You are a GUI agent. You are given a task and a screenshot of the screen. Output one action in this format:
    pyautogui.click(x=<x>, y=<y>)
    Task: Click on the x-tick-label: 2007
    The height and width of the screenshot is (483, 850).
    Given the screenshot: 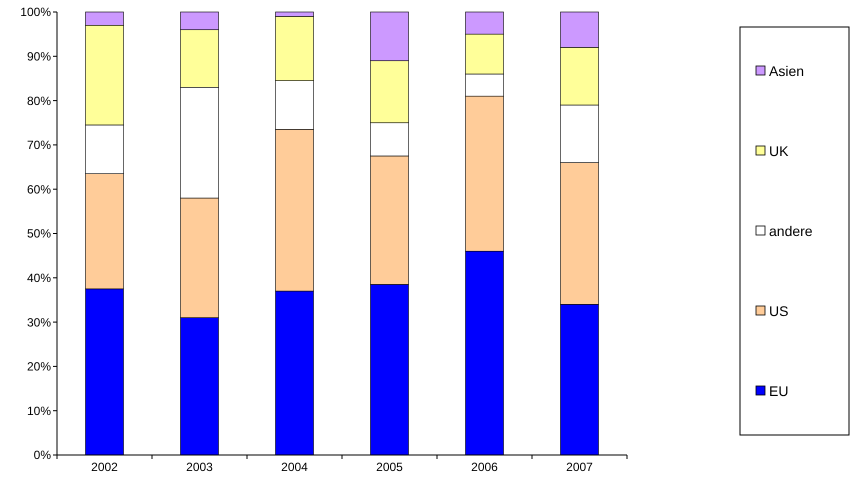 What is the action you would take?
    pyautogui.click(x=580, y=467)
    